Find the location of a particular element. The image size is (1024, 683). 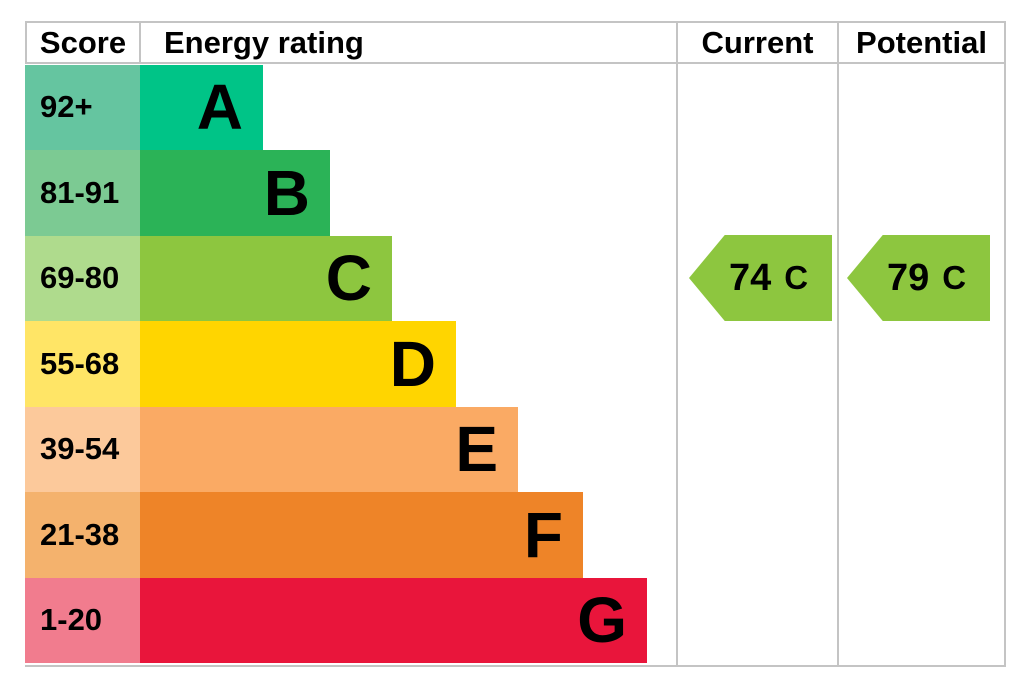

energy-rating-column-header: Energy rating is located at coordinates (264, 42).